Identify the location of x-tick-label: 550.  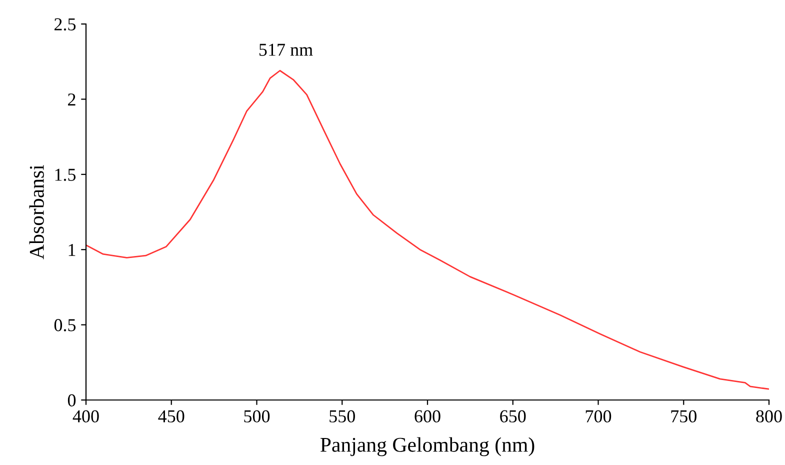
(342, 416).